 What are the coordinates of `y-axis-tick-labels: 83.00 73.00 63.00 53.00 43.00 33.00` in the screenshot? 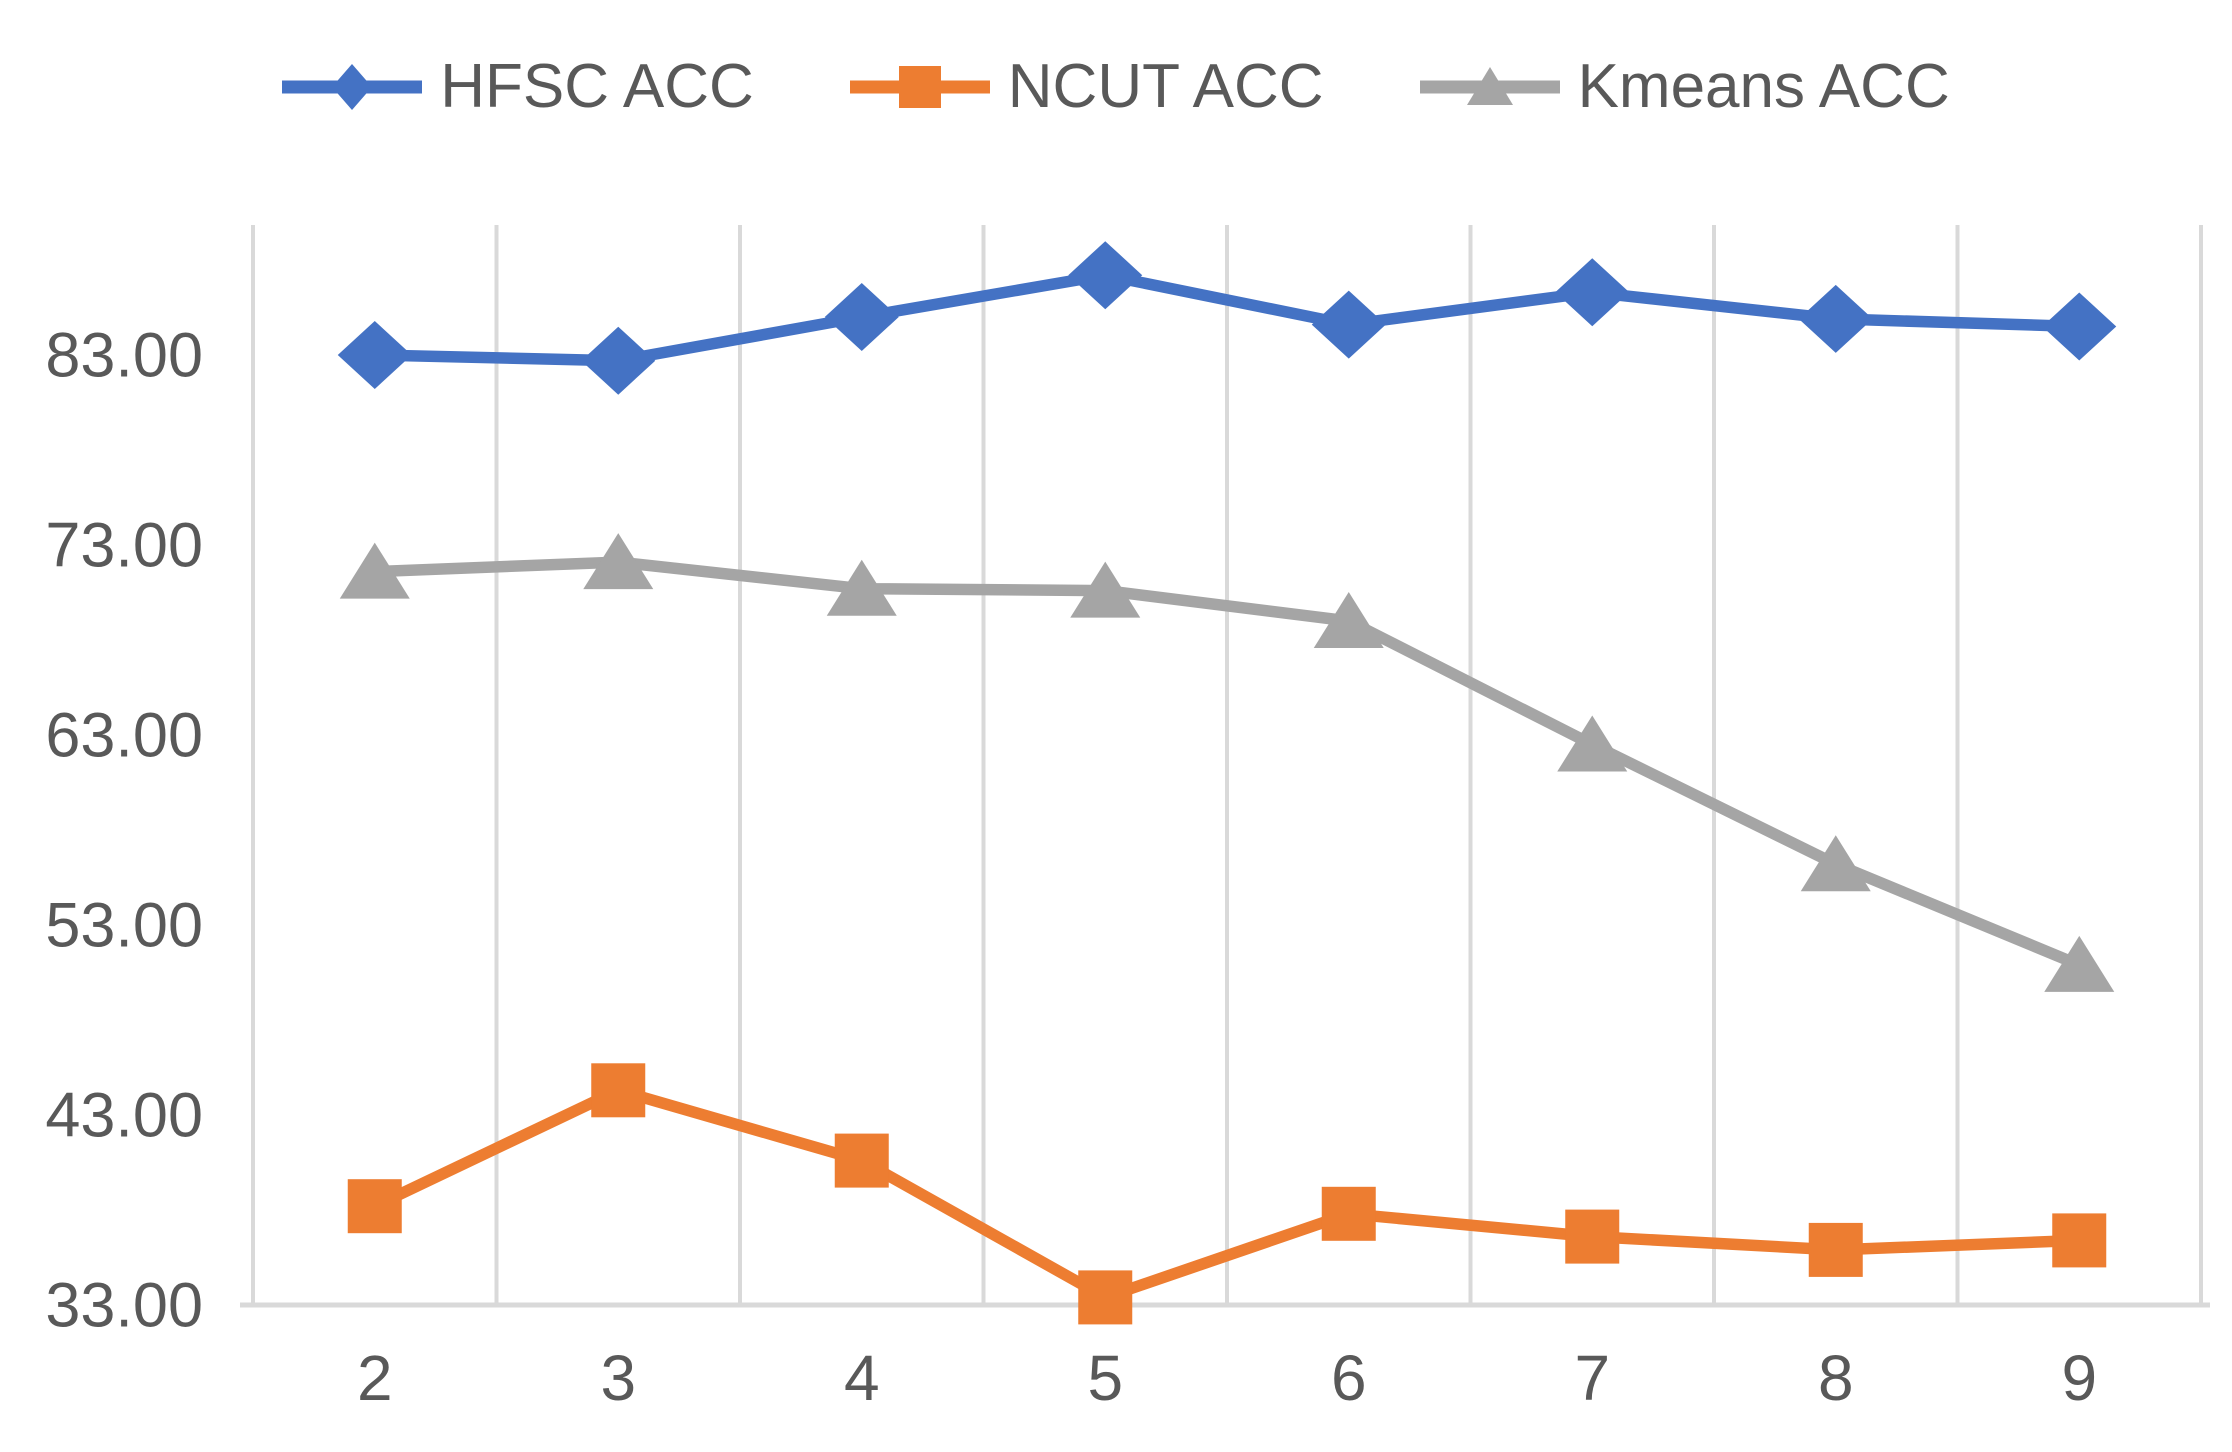 It's located at (124, 830).